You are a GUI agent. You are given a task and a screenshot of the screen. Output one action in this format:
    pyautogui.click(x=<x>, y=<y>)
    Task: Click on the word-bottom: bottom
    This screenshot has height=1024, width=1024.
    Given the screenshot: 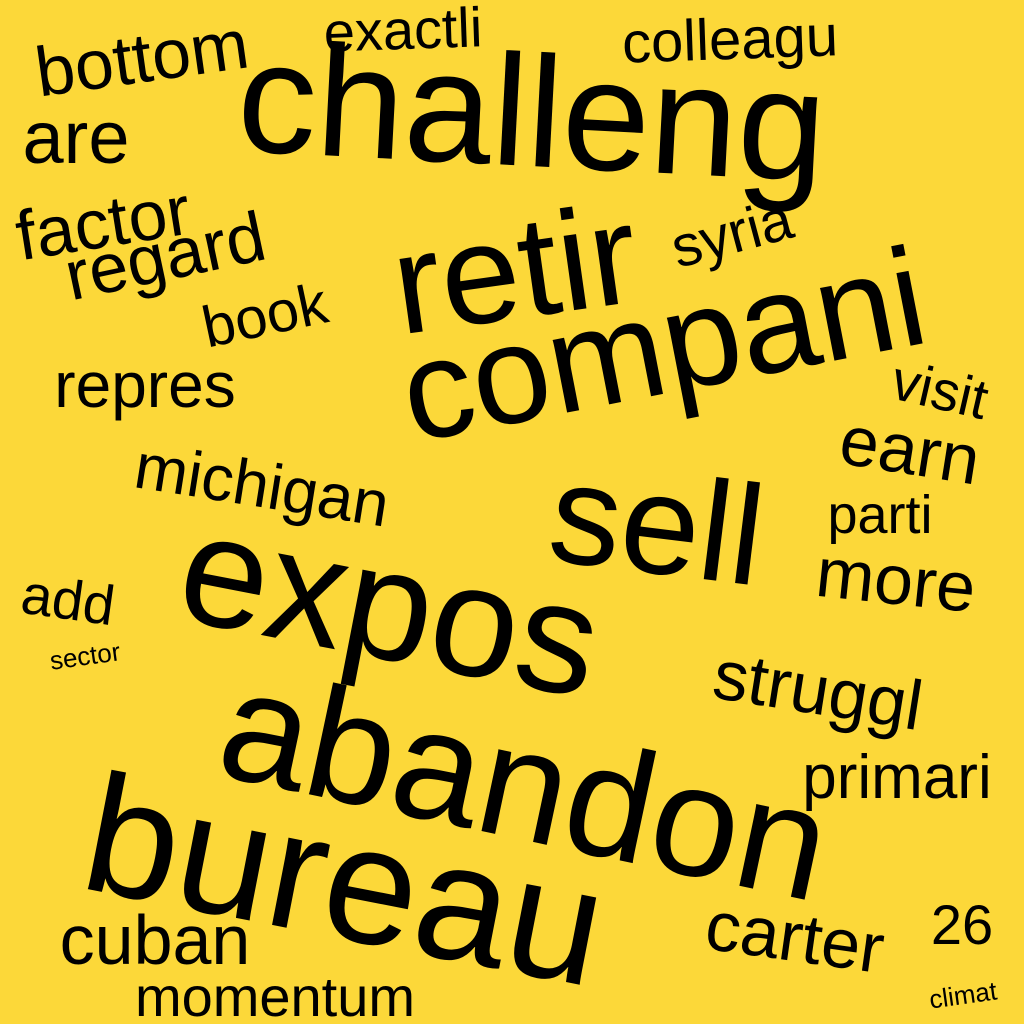 What is the action you would take?
    pyautogui.click(x=142, y=58)
    